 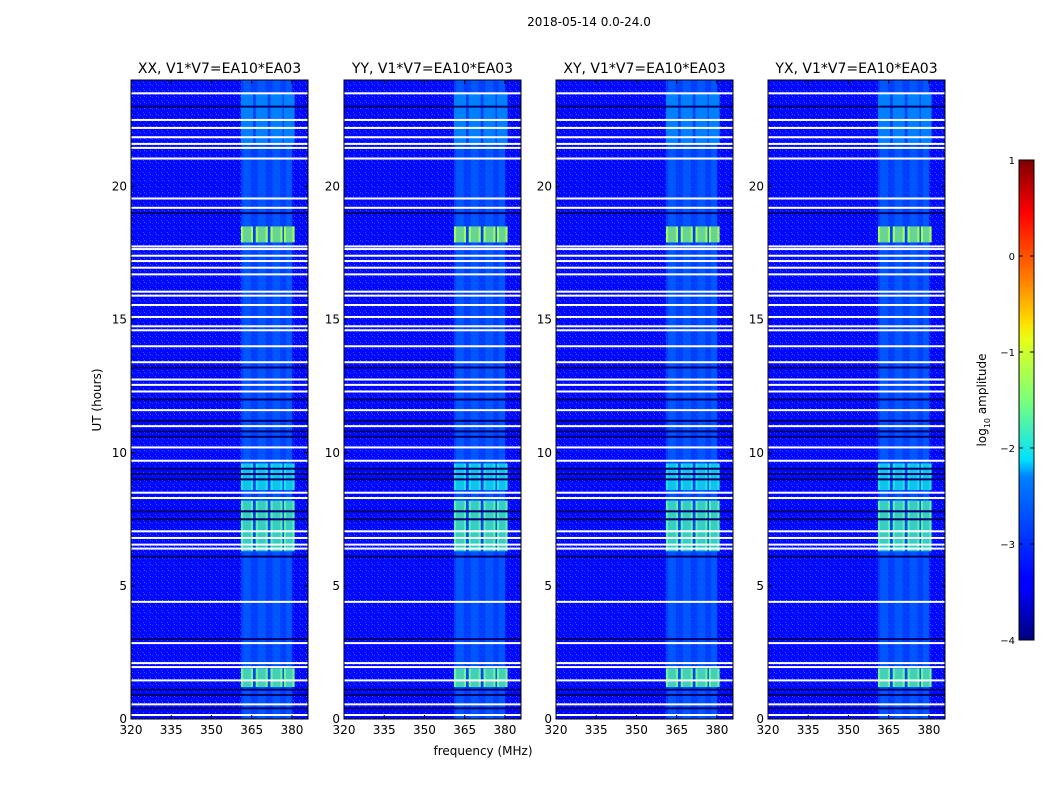 What do you see at coordinates (1012, 161) in the screenshot?
I see `colorbar-tick-label: 1` at bounding box center [1012, 161].